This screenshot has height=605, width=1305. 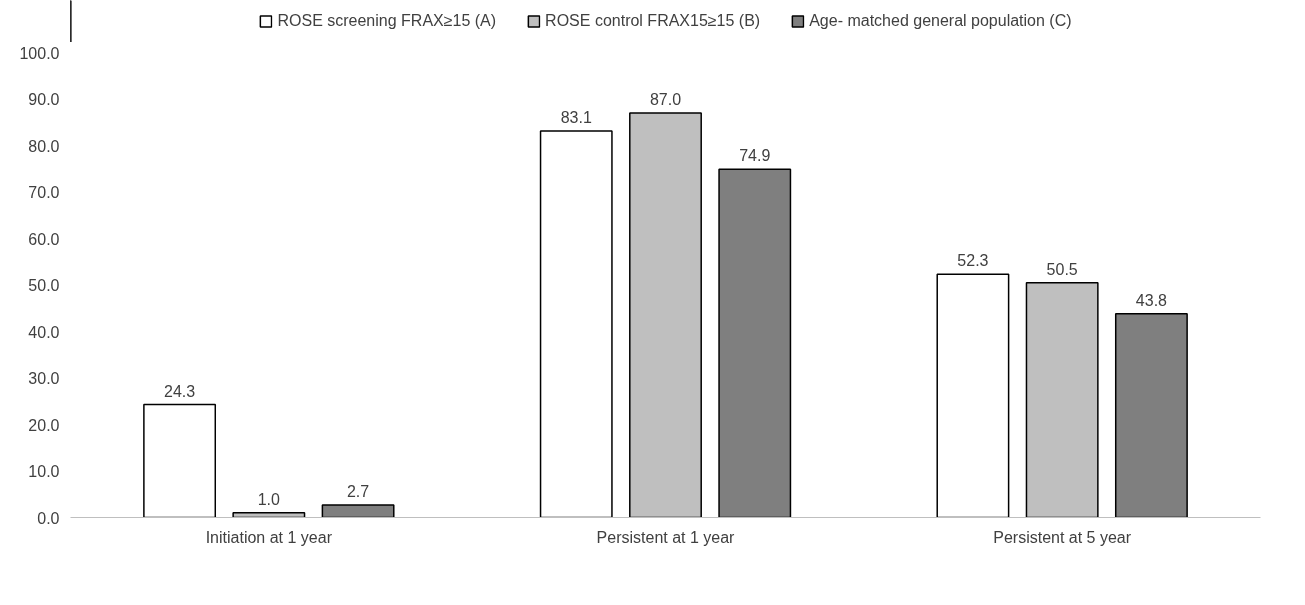 I want to click on data-label: 83.1, so click(x=576, y=118).